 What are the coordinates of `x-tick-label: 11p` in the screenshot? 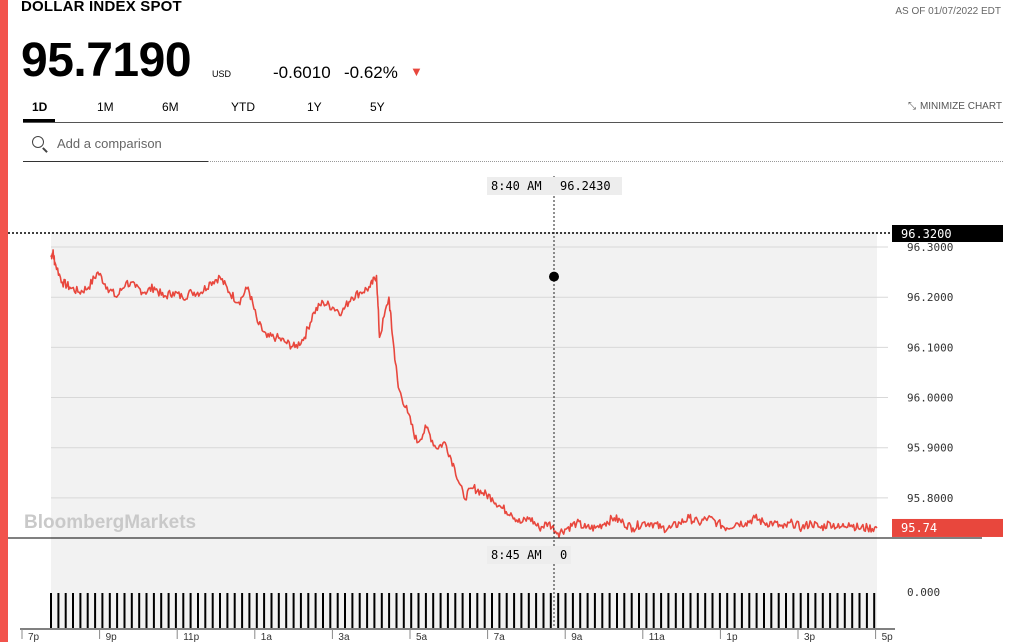 It's located at (191, 637).